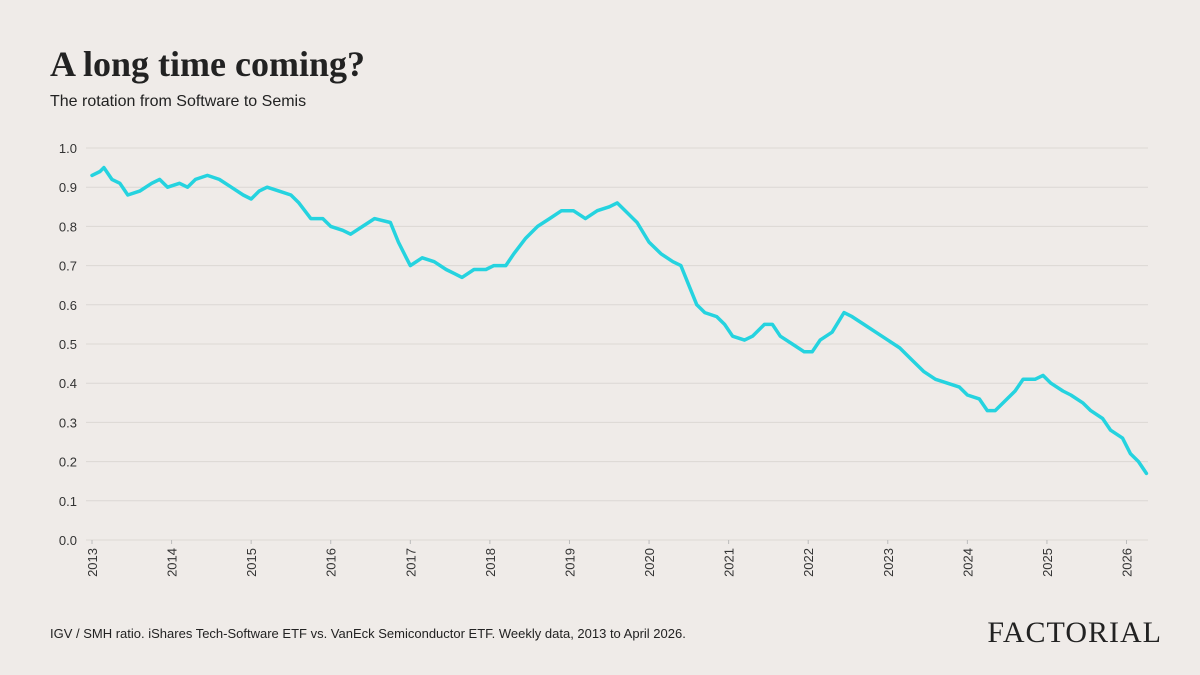 This screenshot has width=1200, height=675. What do you see at coordinates (410, 562) in the screenshot?
I see `x-tick-label: 2017` at bounding box center [410, 562].